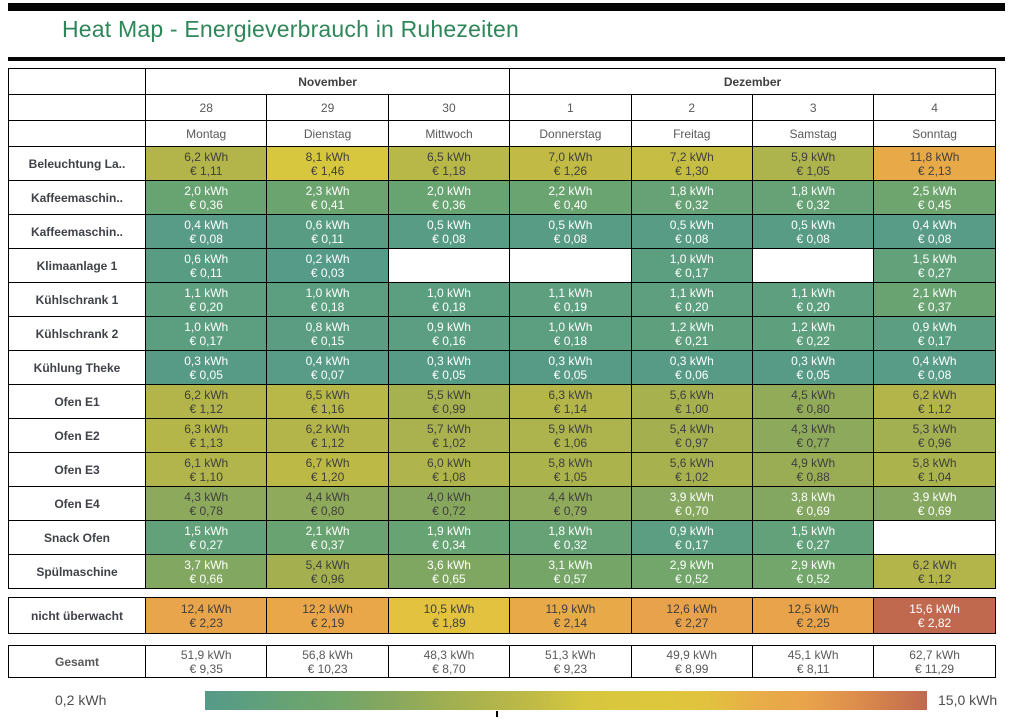 Image resolution: width=1013 pixels, height=727 pixels. I want to click on heatmap-cell: 1,1 kWh € 0,19, so click(570, 299).